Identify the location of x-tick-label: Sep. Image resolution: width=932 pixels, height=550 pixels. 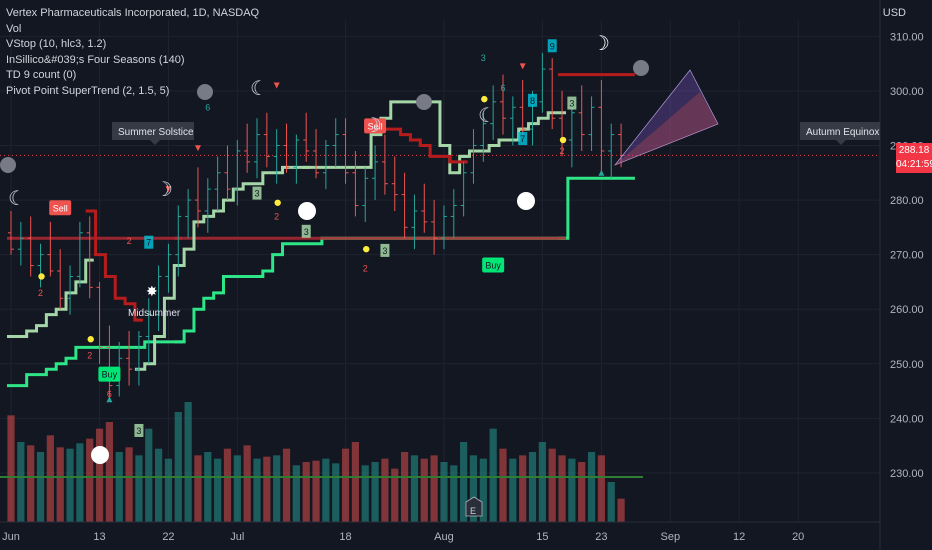
(670, 537).